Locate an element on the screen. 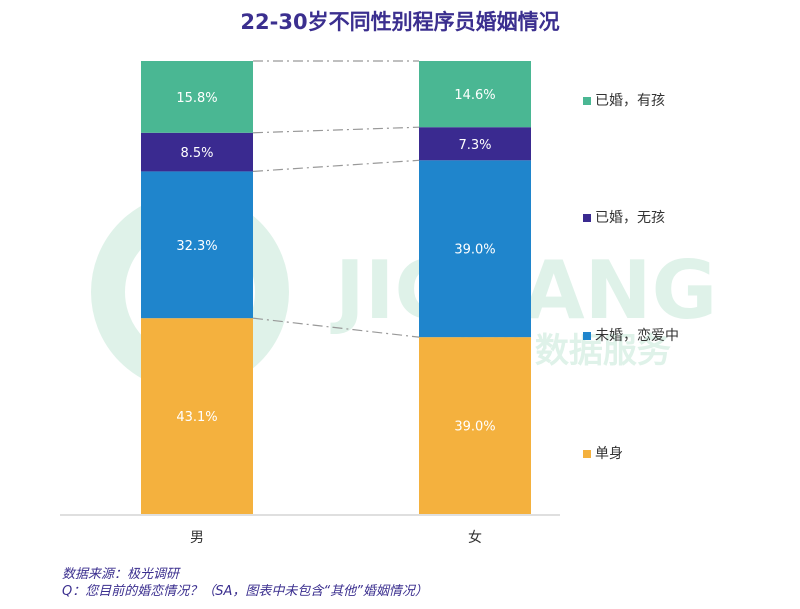 This screenshot has height=609, width=800. x-tick-label: 男 is located at coordinates (197, 538).